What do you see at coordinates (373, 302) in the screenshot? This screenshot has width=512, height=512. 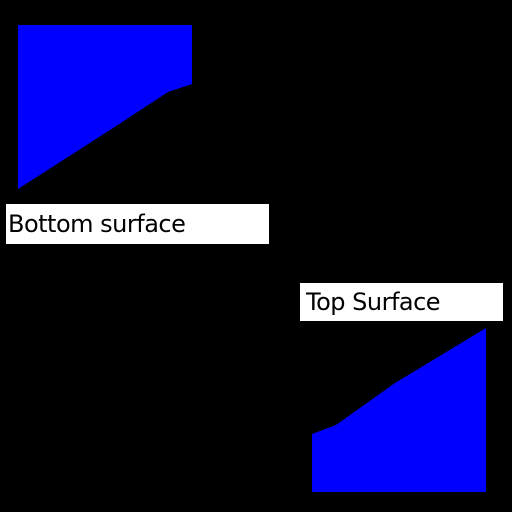 I see `top-surface-label-text: Top Surface` at bounding box center [373, 302].